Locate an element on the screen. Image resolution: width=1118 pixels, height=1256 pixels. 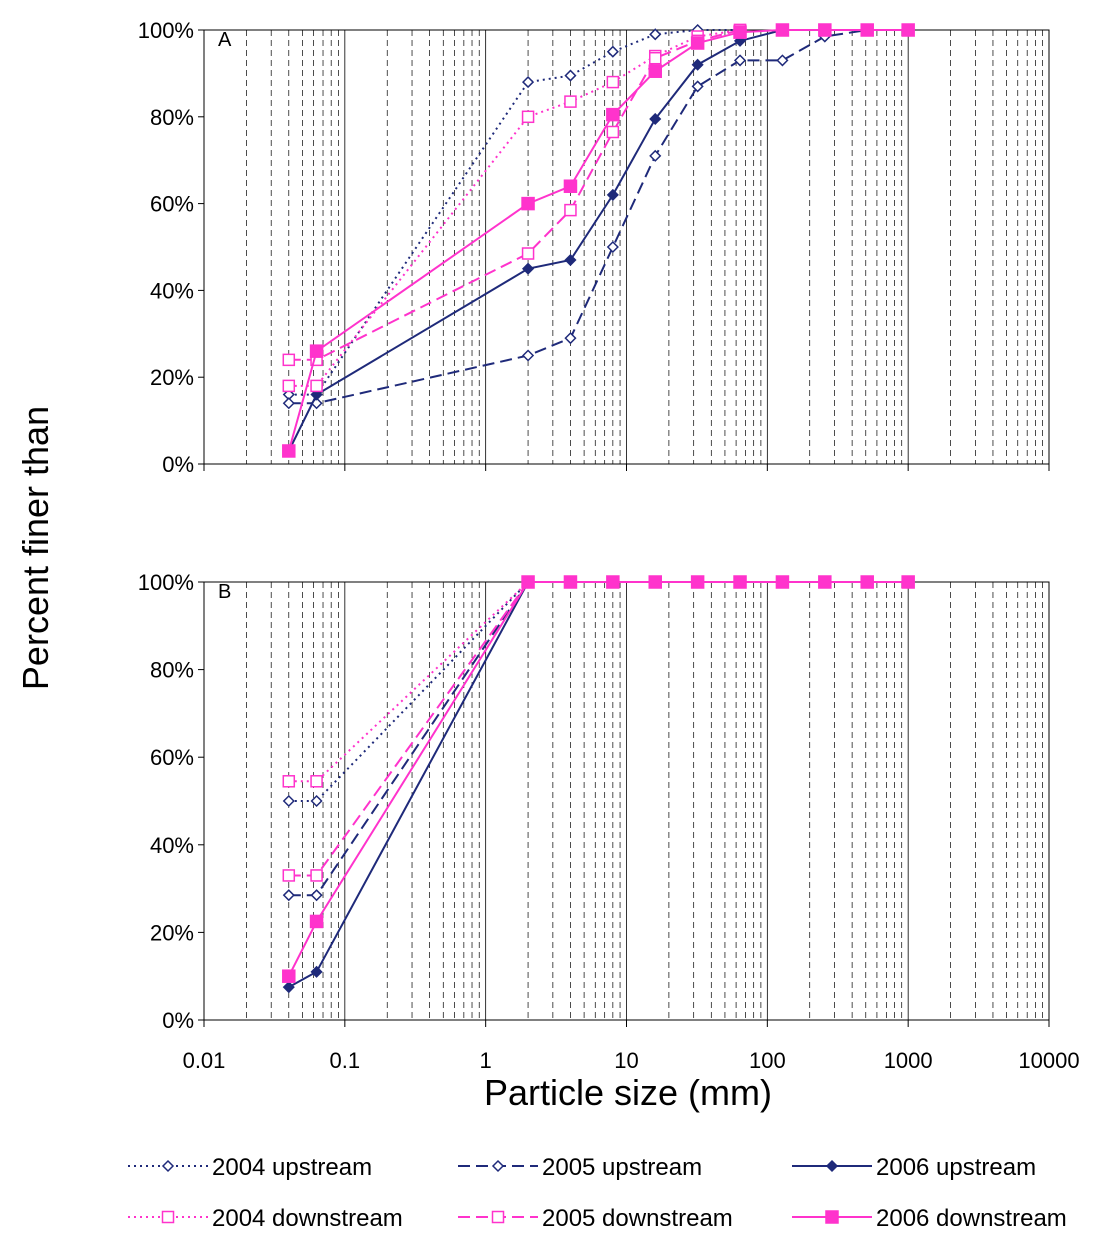
y-tick-label: 100% is located at coordinates (166, 582).